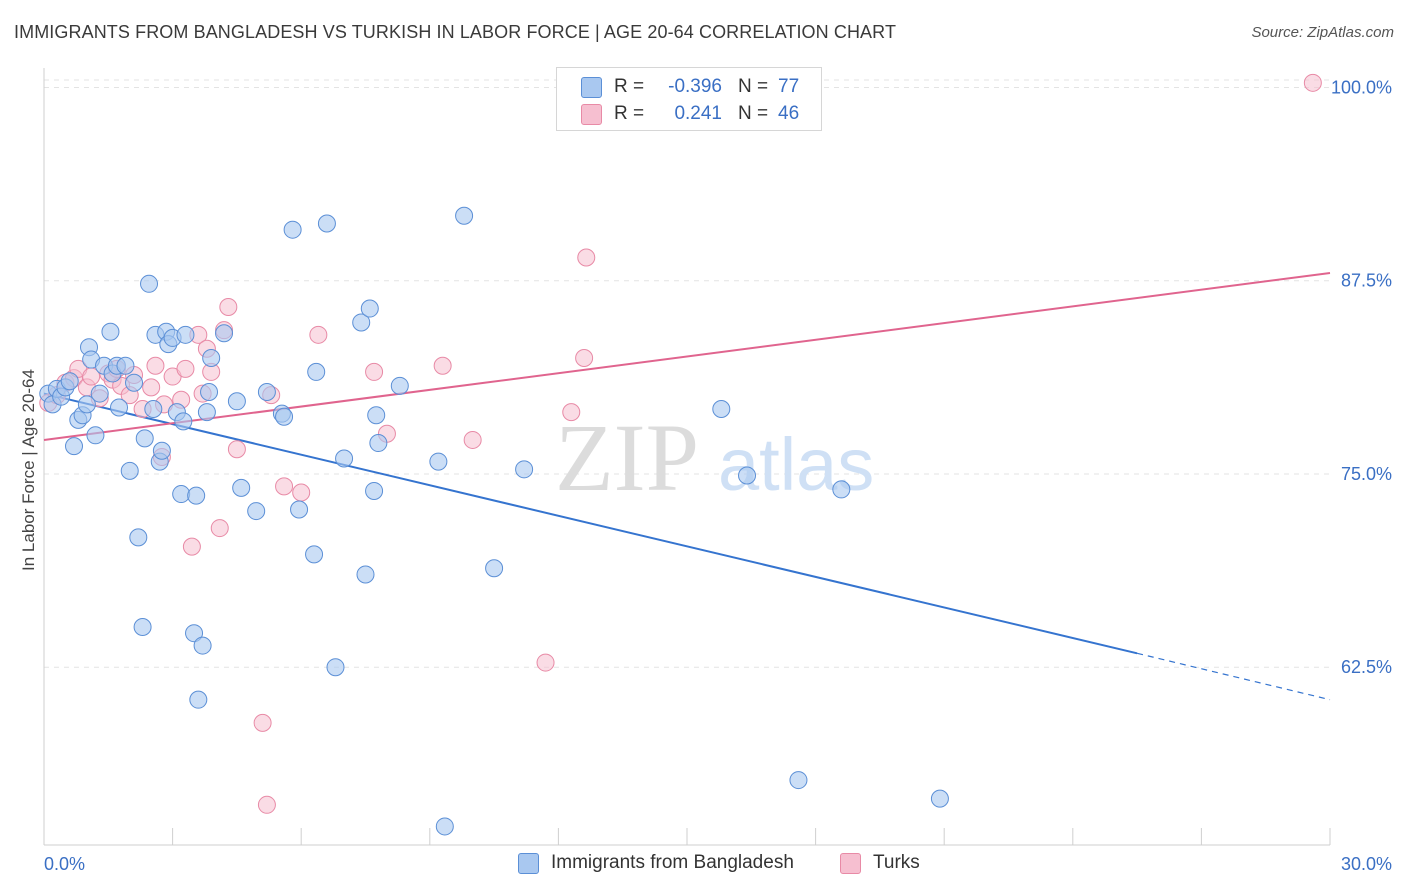 This screenshot has width=1406, height=892. What do you see at coordinates (753, 113) in the screenshot?
I see `legend-n-label: N =` at bounding box center [753, 113].